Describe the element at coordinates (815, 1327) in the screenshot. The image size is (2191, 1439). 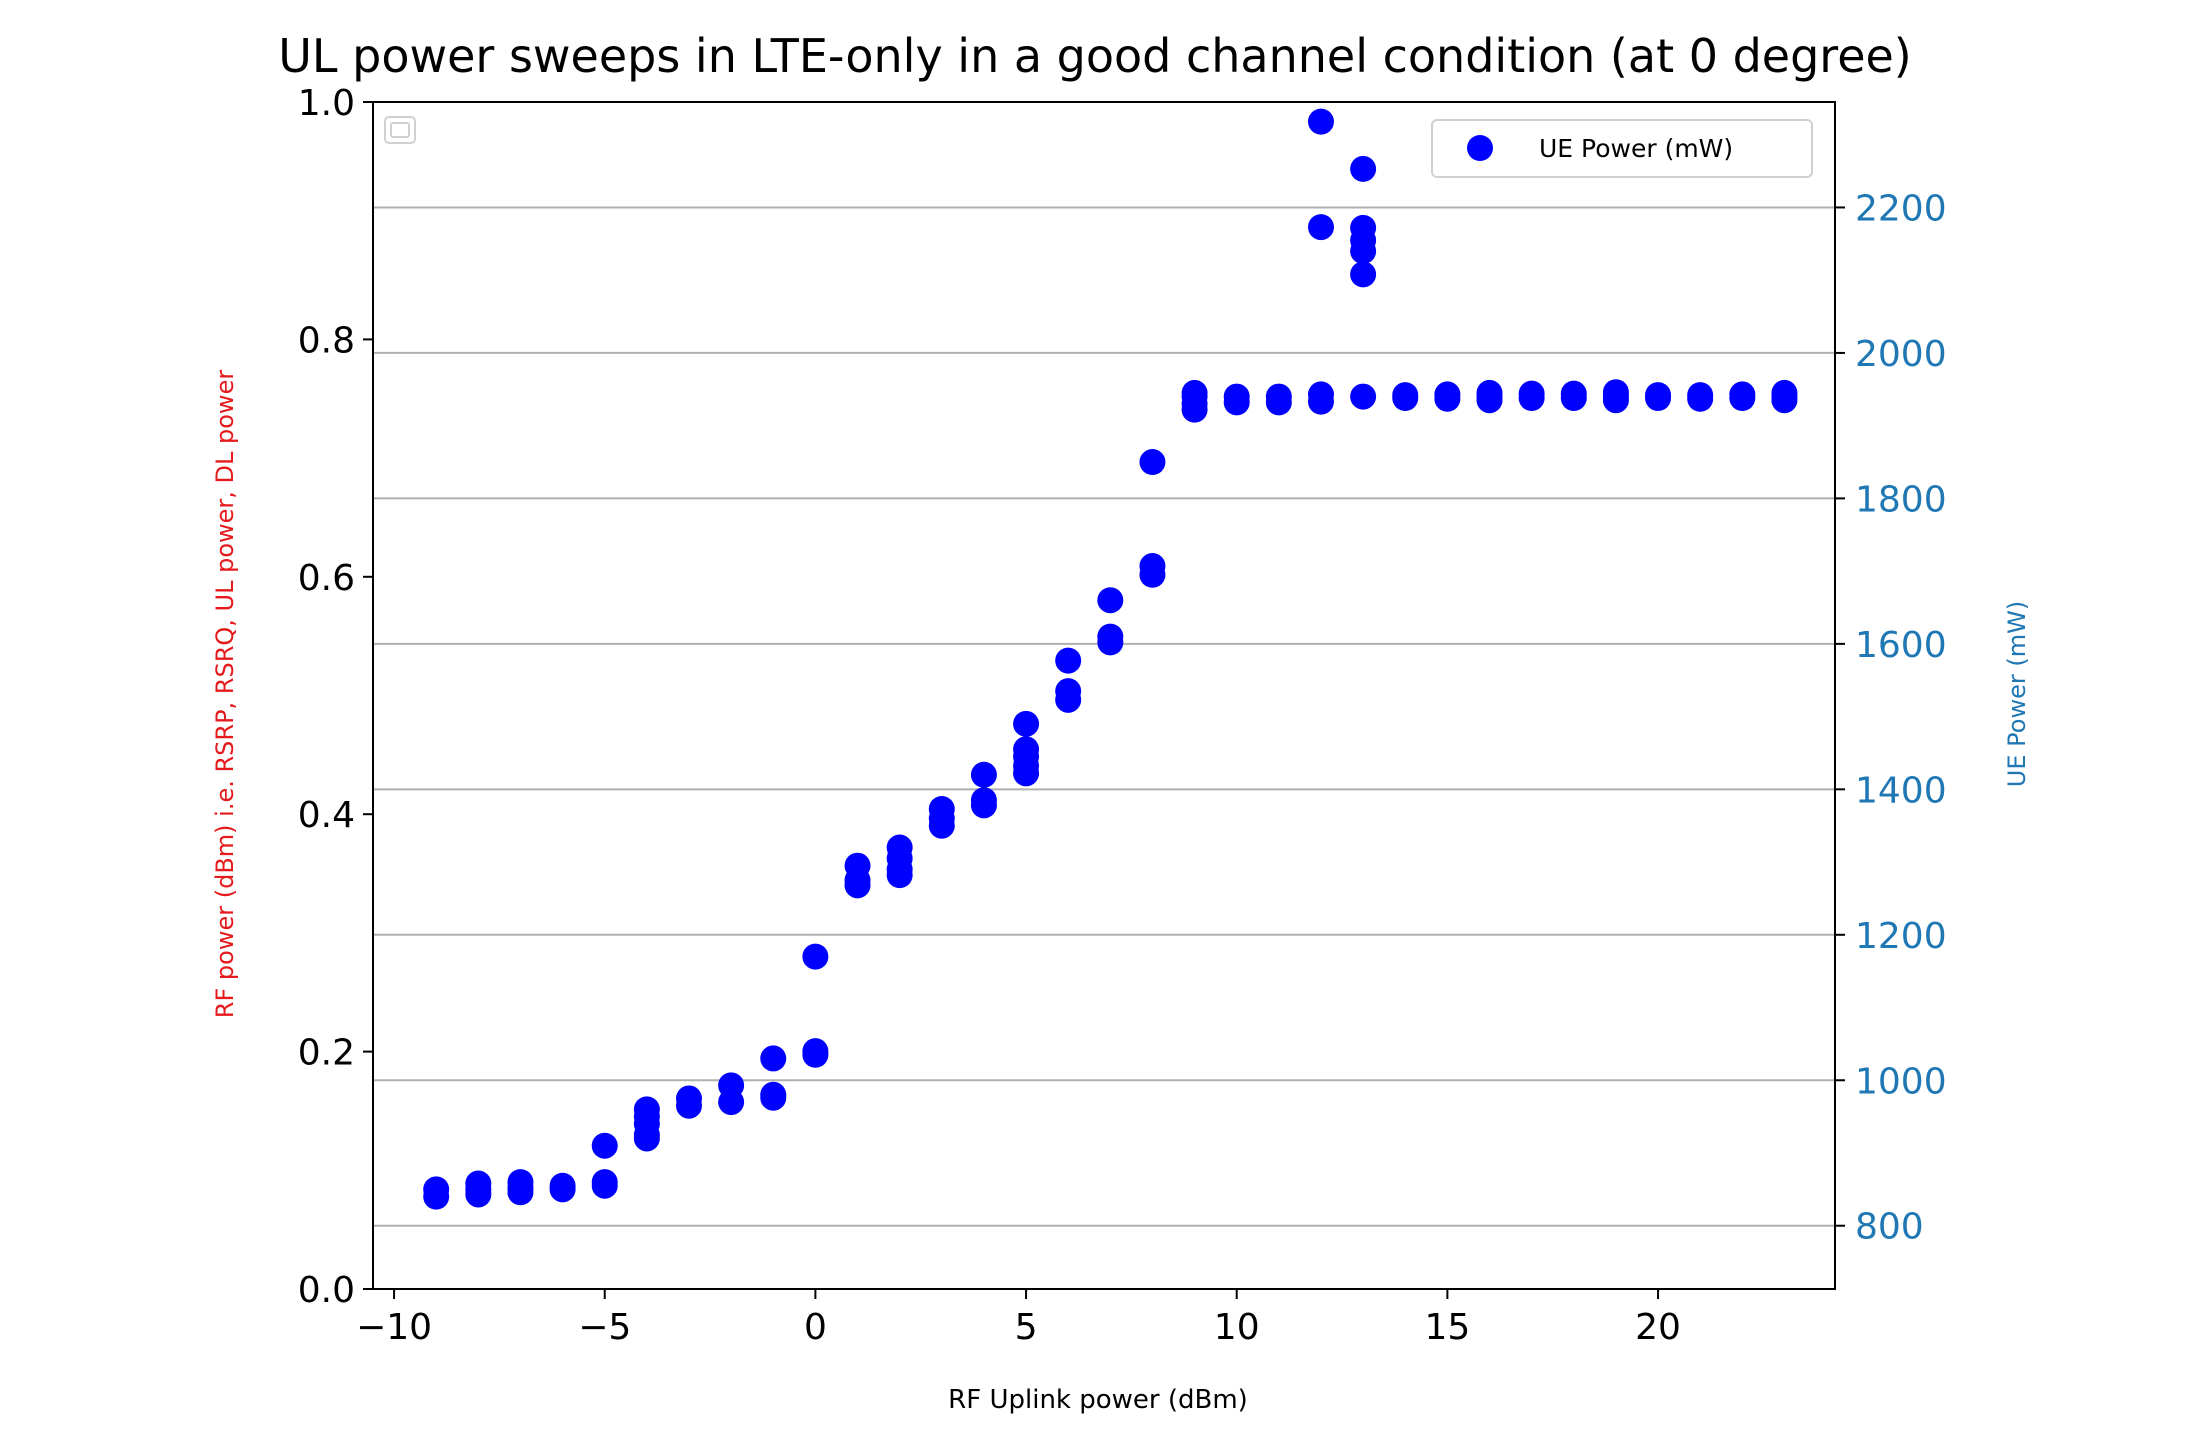
I see `x-tick-label: 0` at that location.